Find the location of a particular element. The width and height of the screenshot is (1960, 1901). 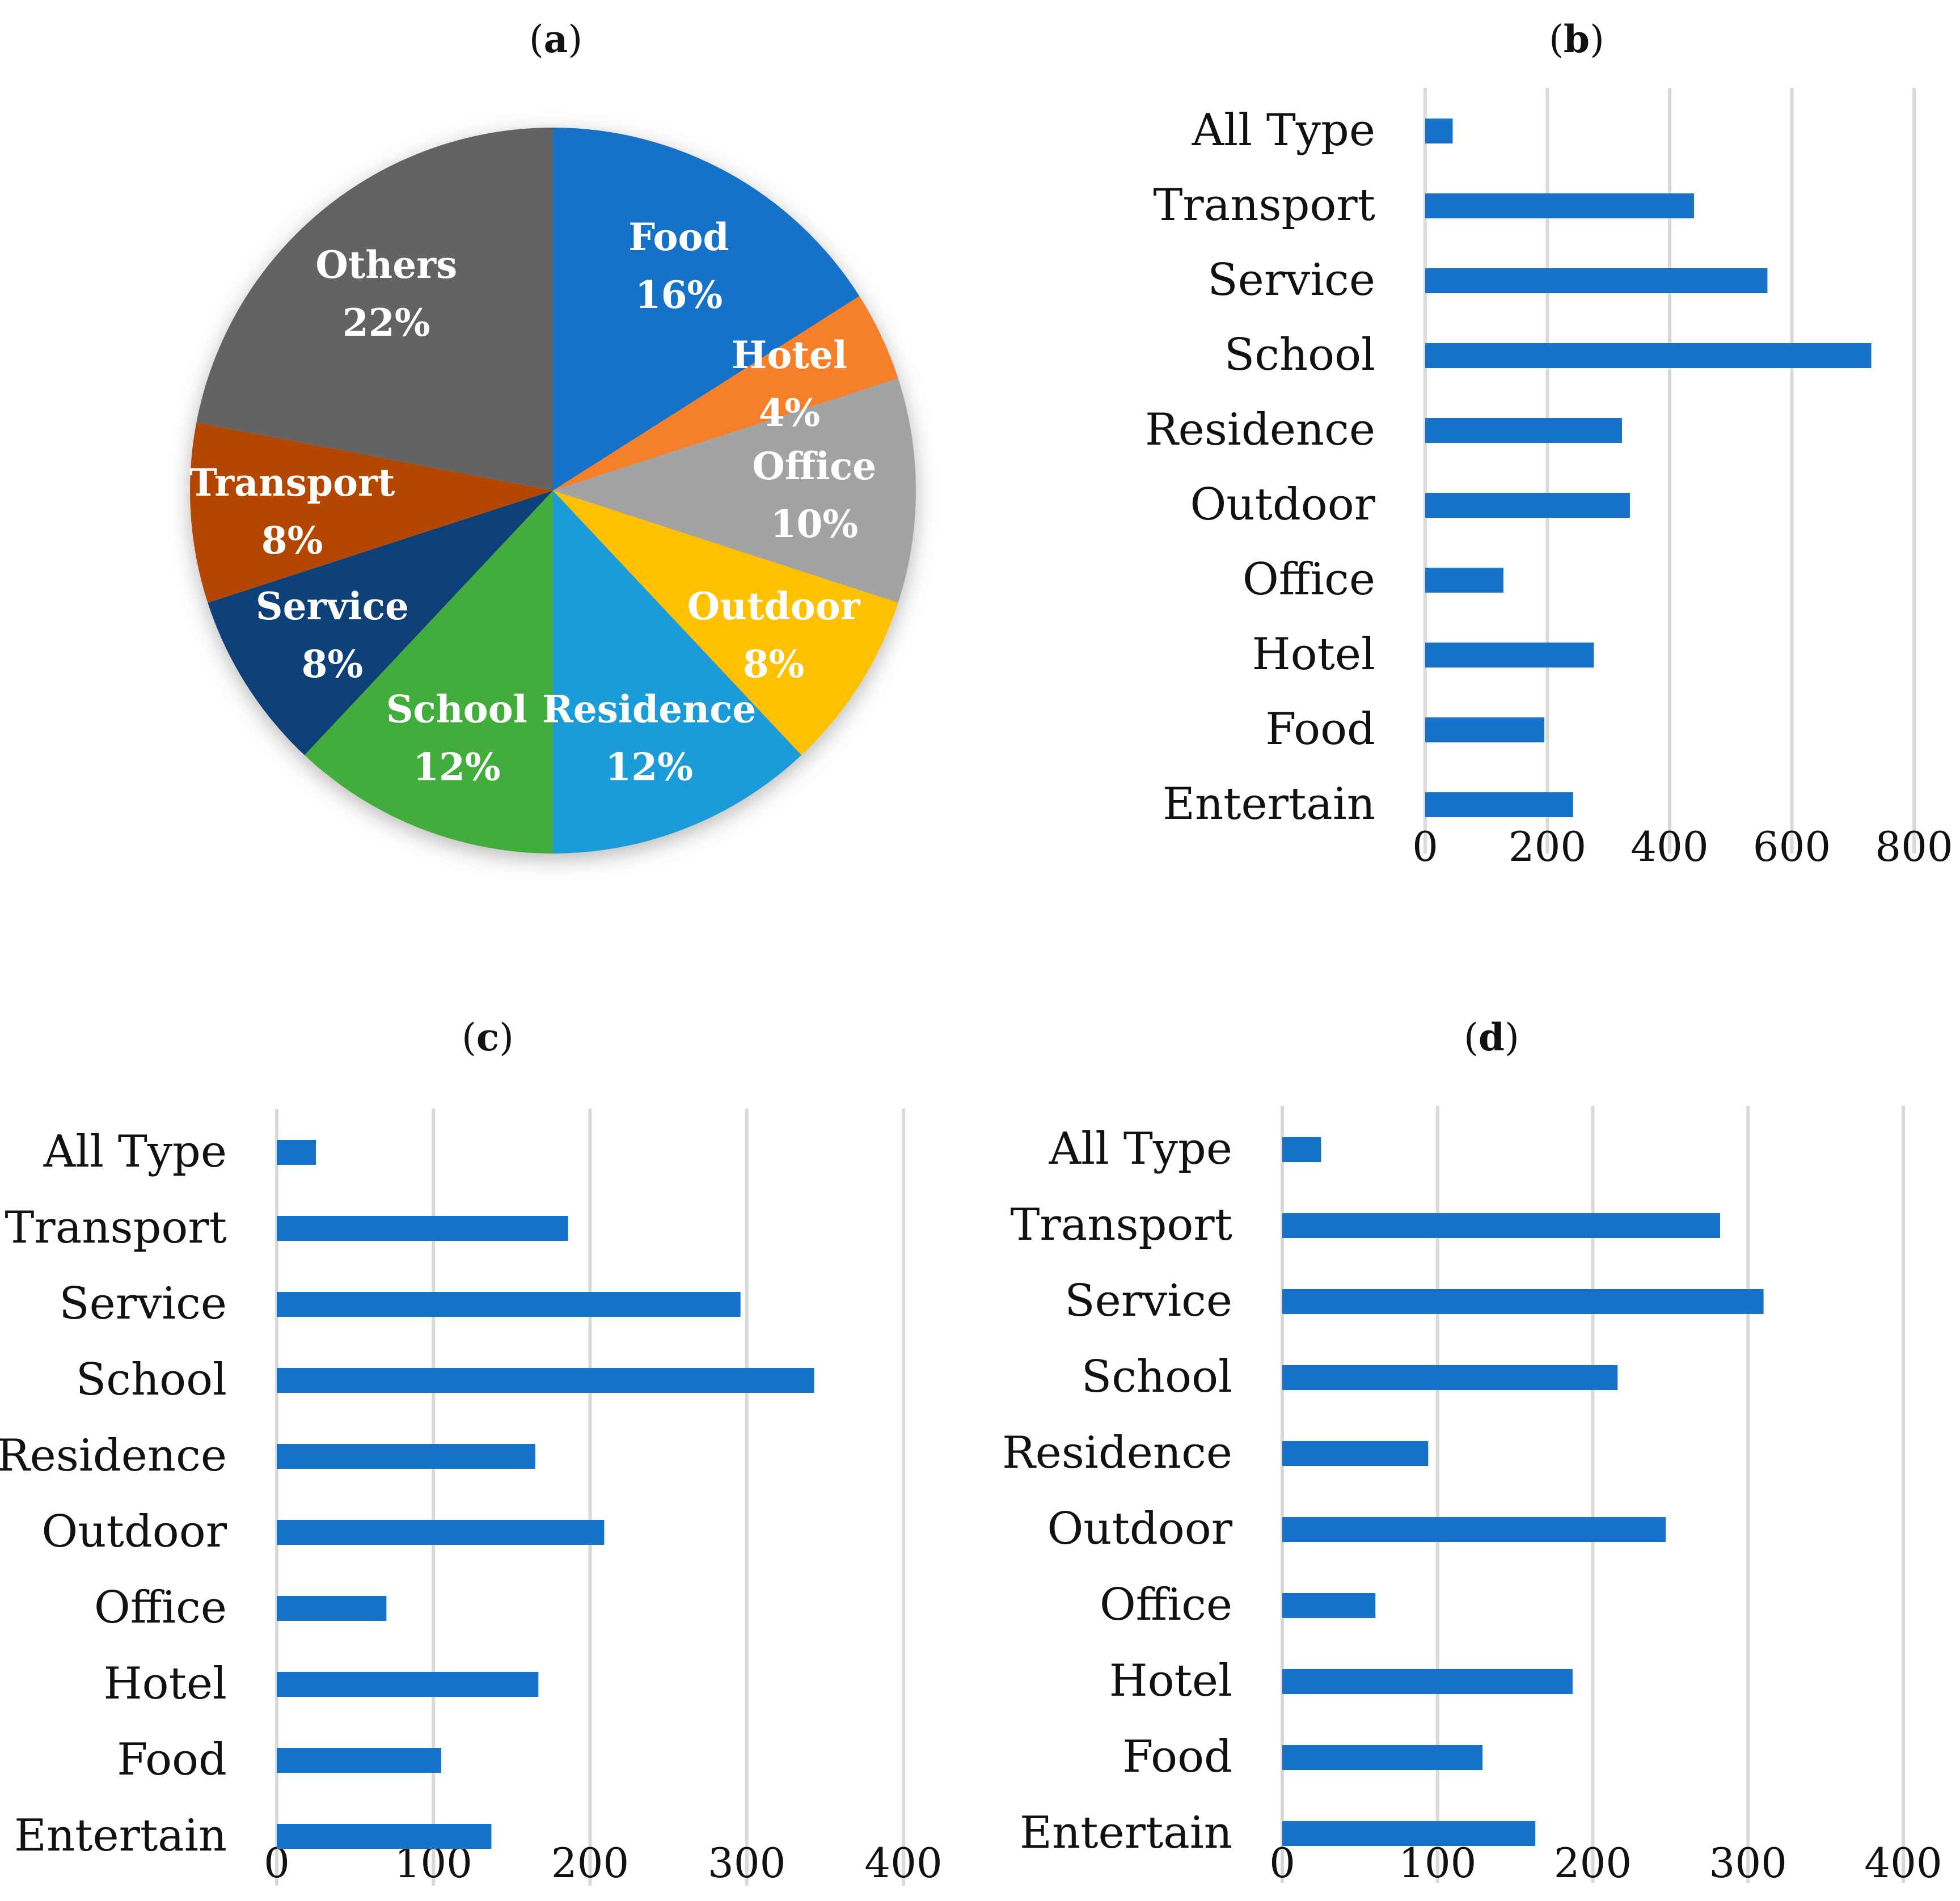

panel-b-title: (b) is located at coordinates (1577, 39).